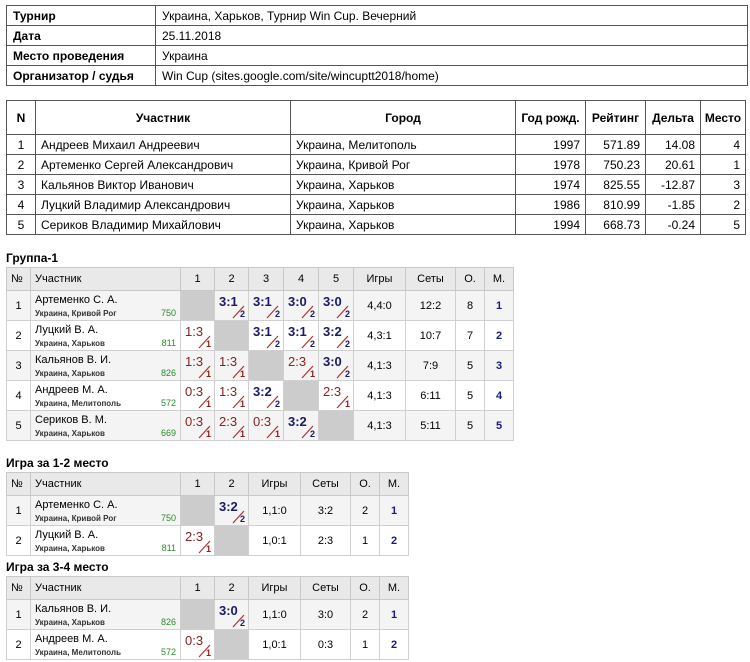 The height and width of the screenshot is (662, 750). Describe the element at coordinates (231, 644) in the screenshot. I see `score-cell` at that location.